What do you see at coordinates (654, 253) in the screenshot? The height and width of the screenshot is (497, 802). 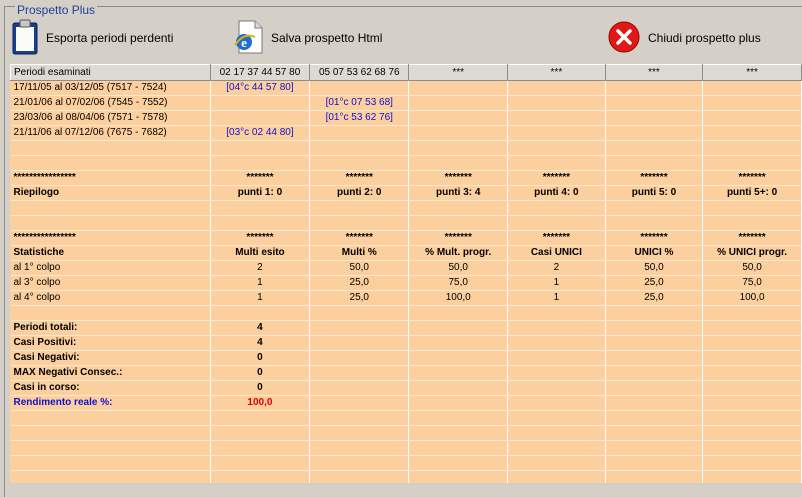 I see `stats-header-cell: UNICI %` at bounding box center [654, 253].